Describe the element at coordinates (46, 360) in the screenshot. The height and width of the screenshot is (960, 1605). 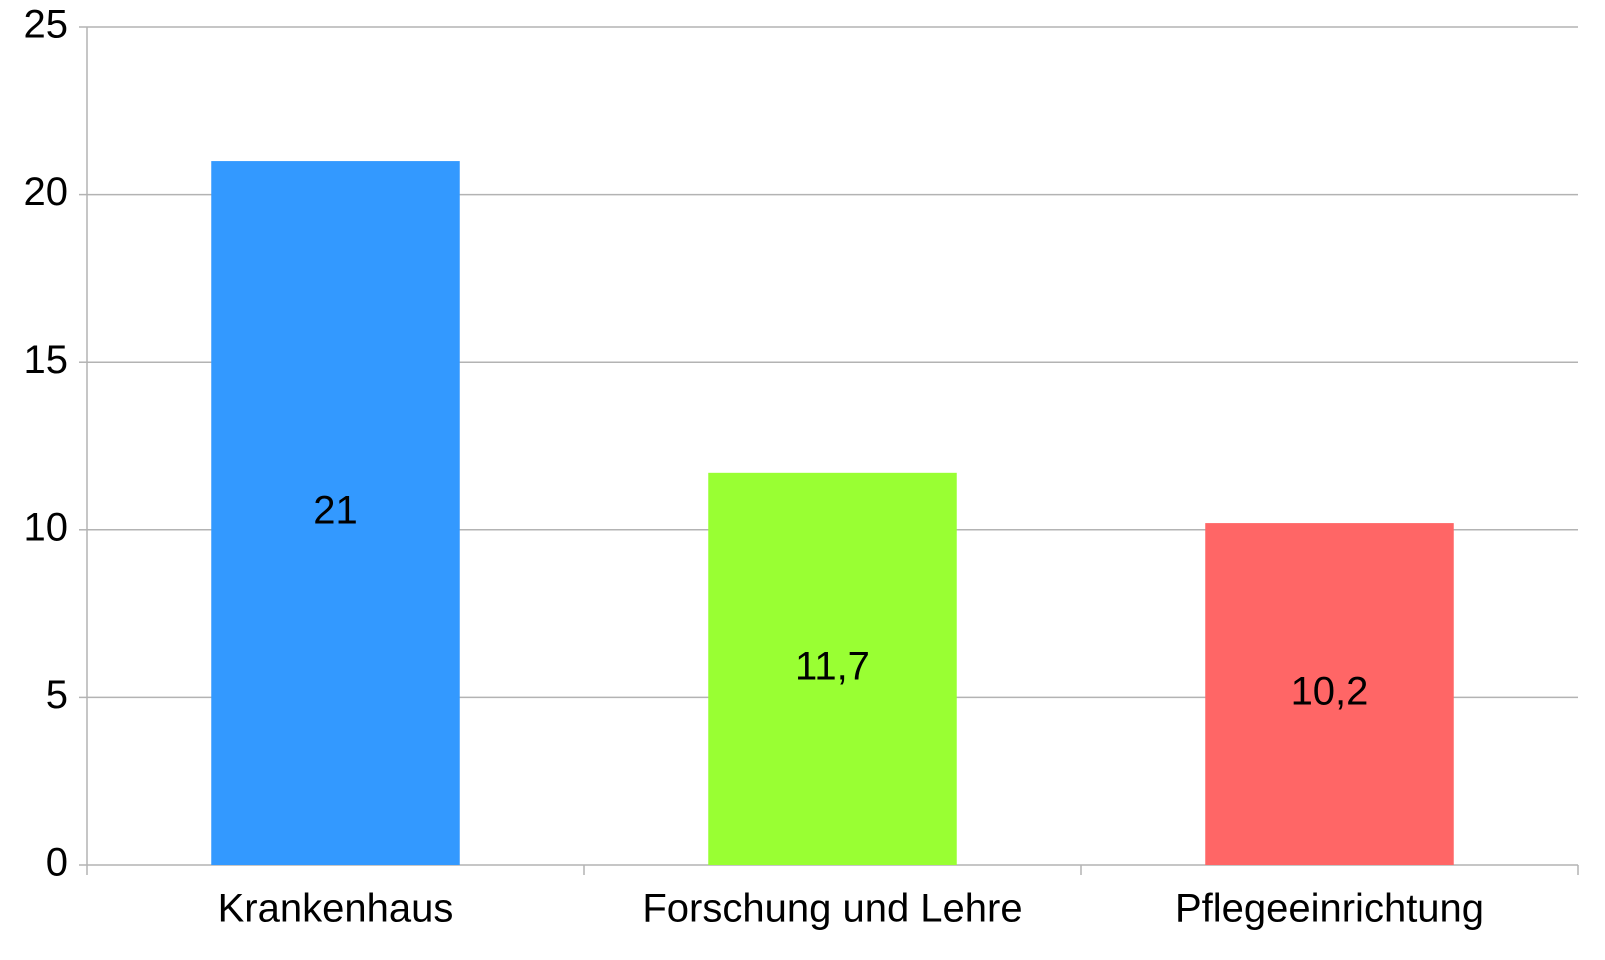
I see `y-tick-label: 15` at that location.